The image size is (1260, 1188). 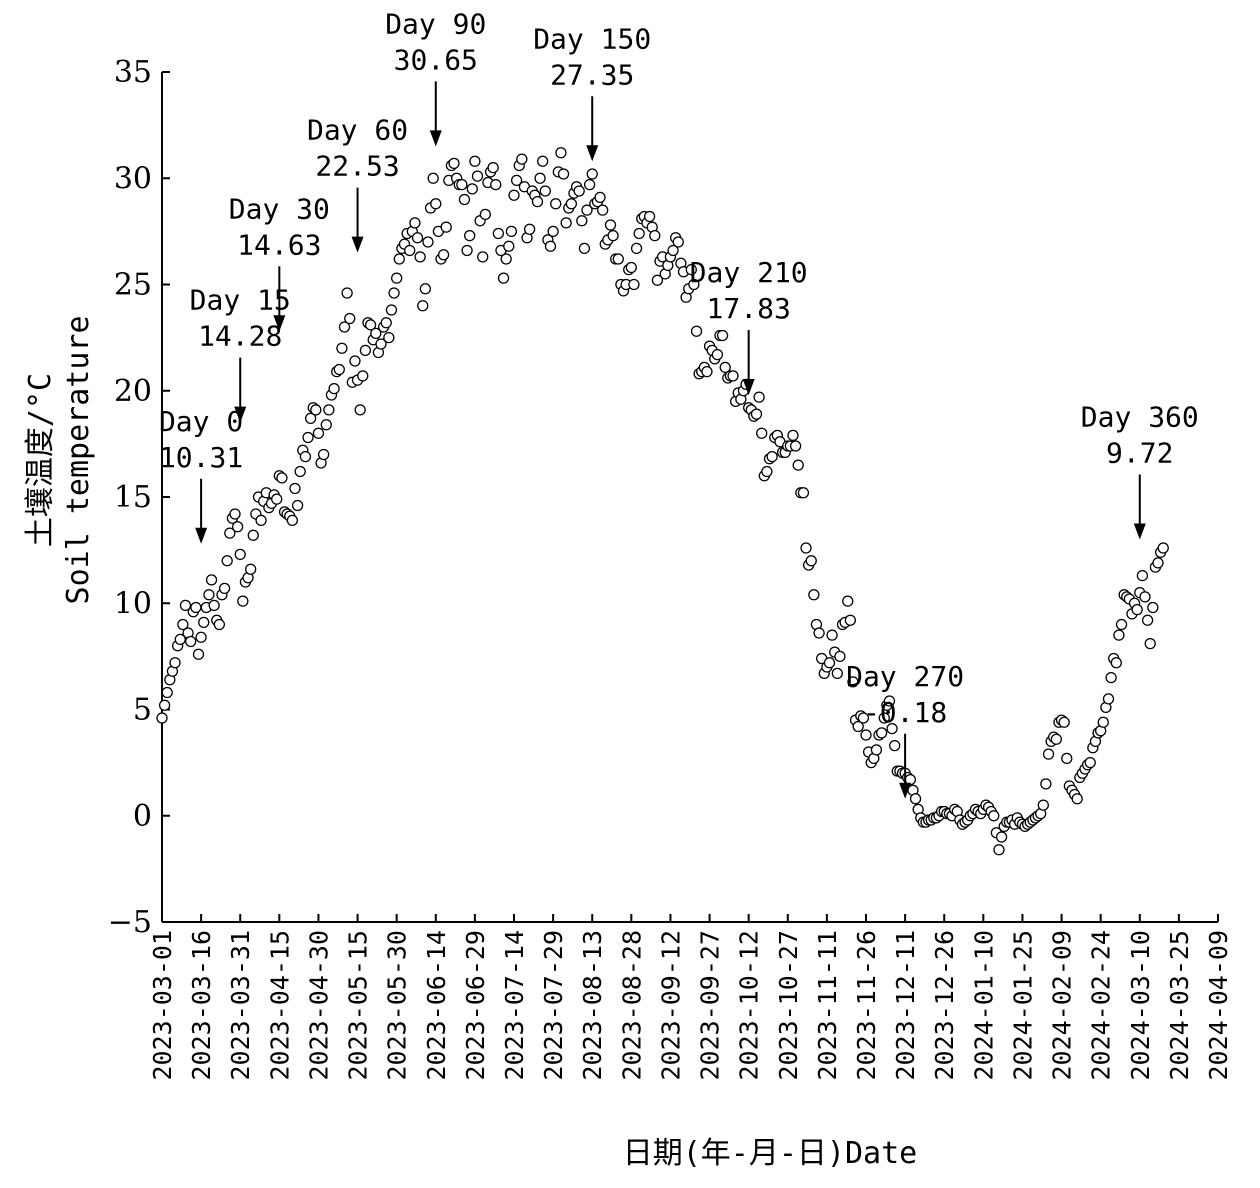 What do you see at coordinates (1140, 1005) in the screenshot?
I see `x-tick-label: 2024-03-10` at bounding box center [1140, 1005].